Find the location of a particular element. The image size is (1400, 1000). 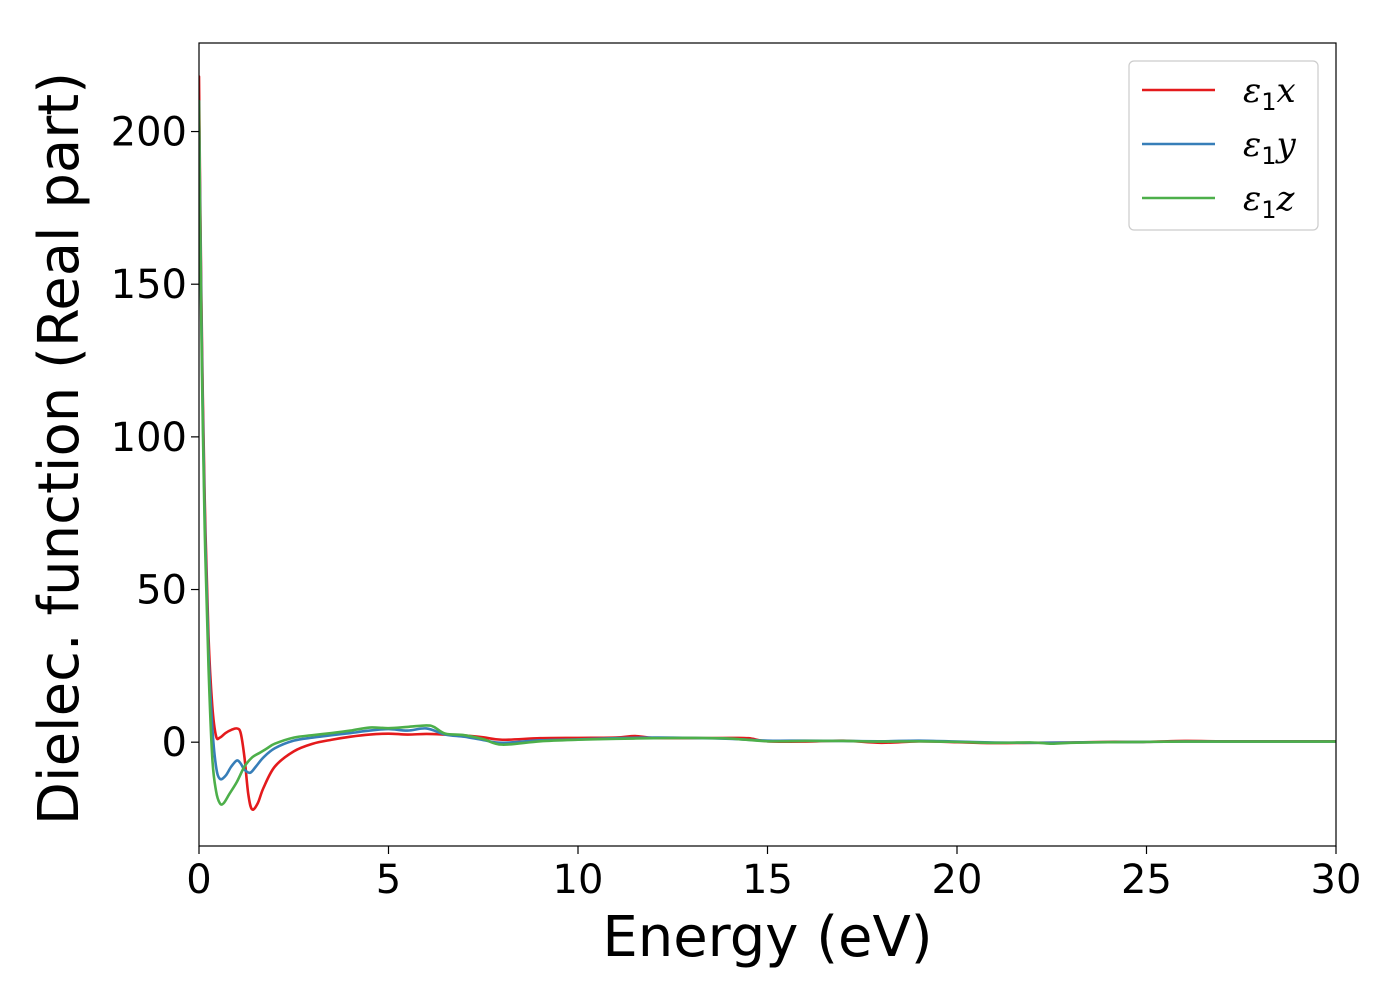

legend-label-z: ε1z is located at coordinates (1269, 201).